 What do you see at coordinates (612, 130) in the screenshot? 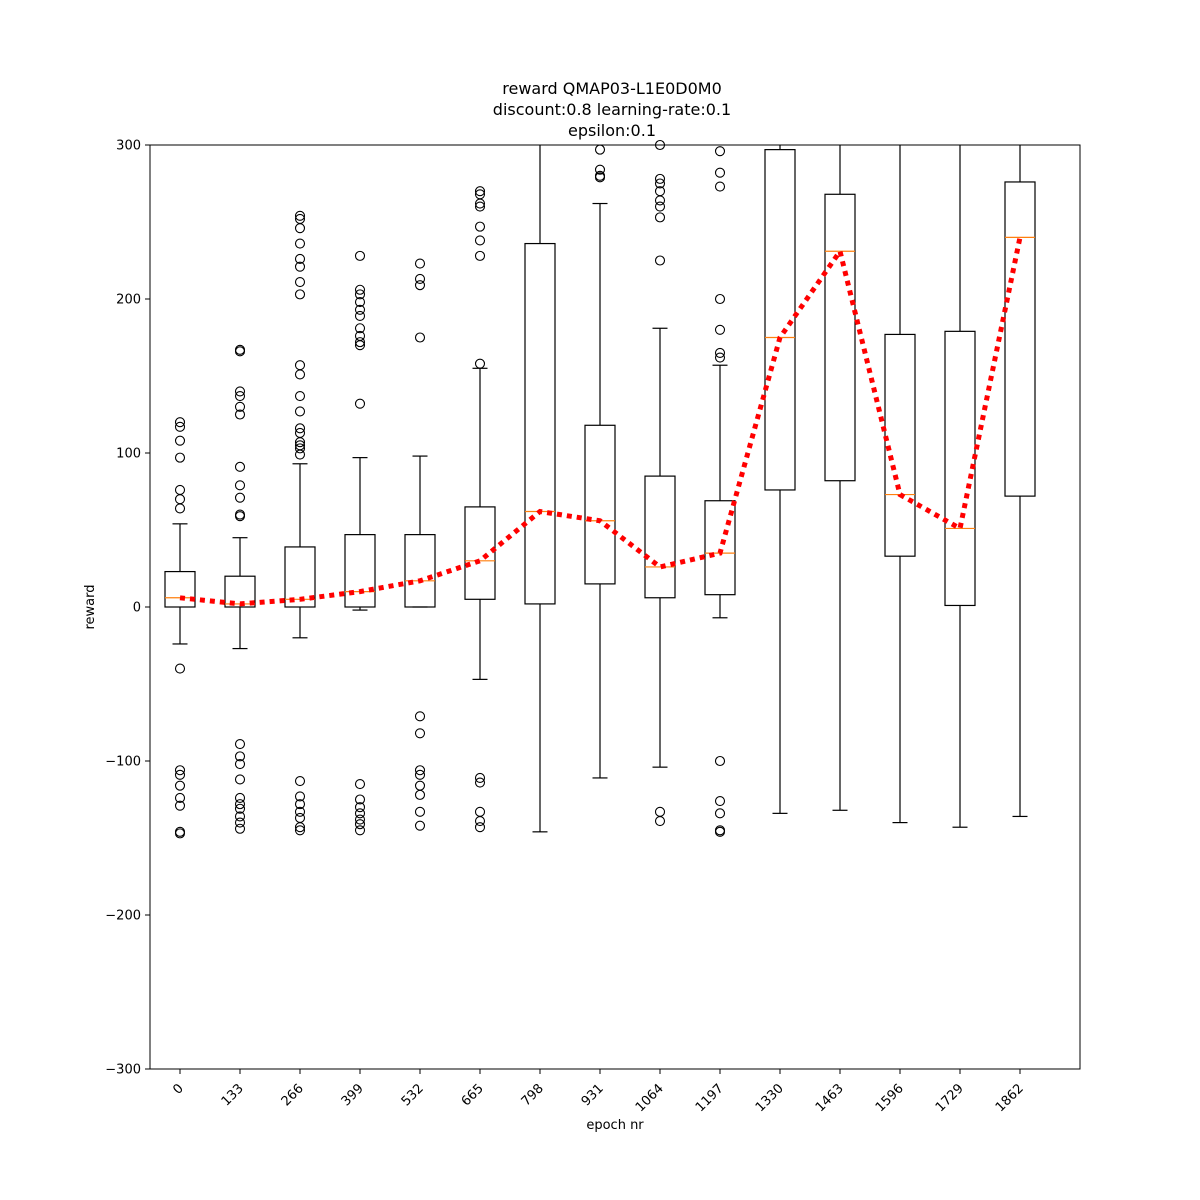
I see `chart-title-line-3: epsilon:0.1` at bounding box center [612, 130].